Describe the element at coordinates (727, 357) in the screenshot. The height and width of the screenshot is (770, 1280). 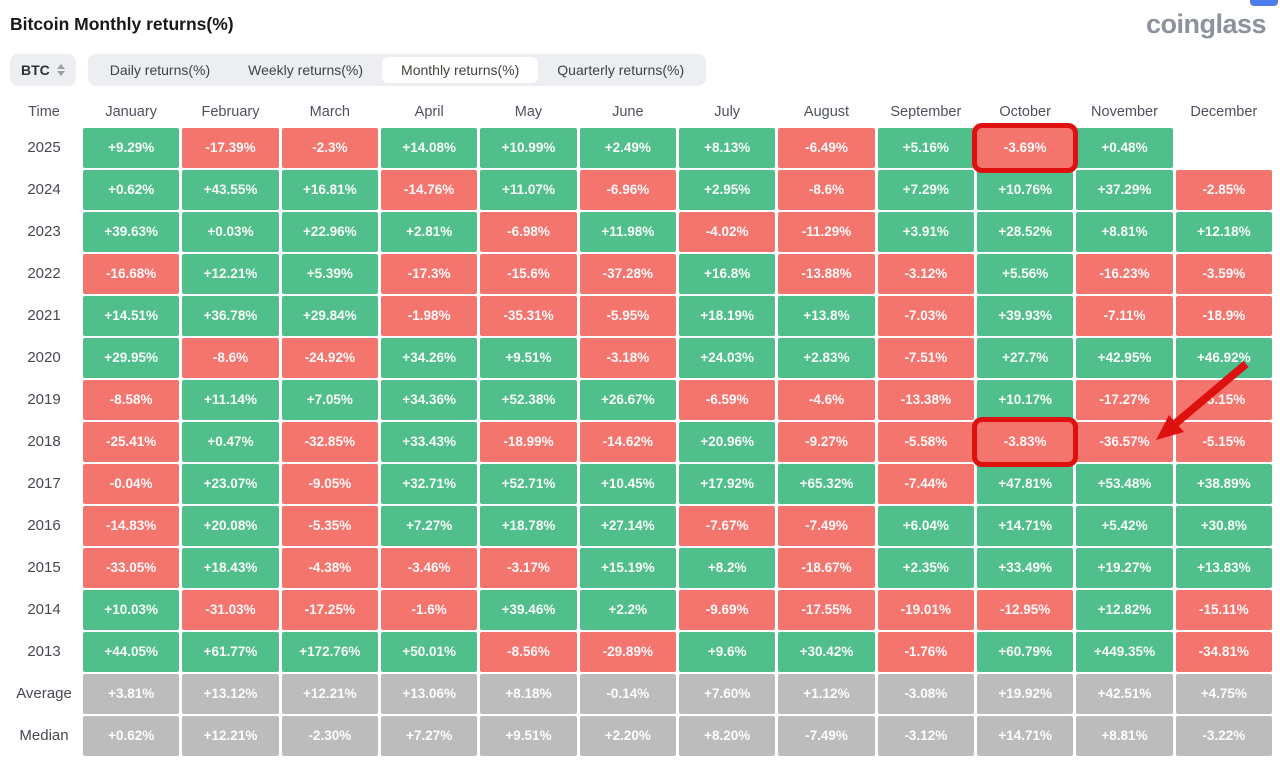
I see `cell-2020-july: +24.03%` at that location.